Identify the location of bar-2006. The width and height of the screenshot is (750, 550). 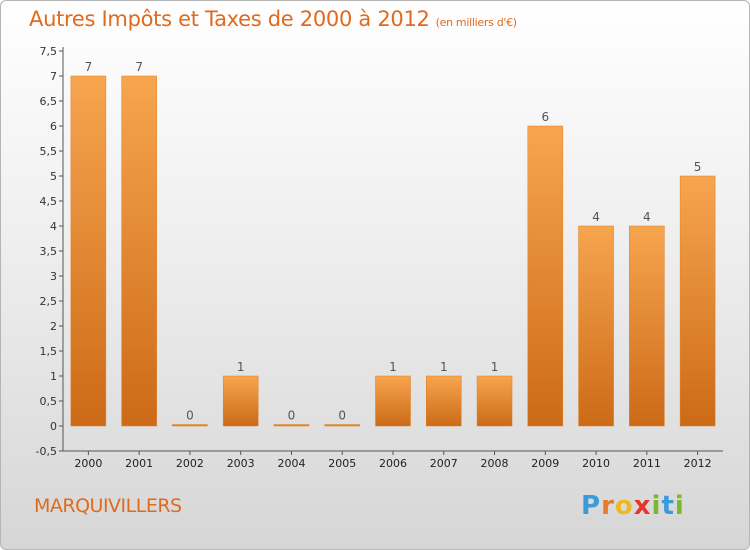
(393, 401).